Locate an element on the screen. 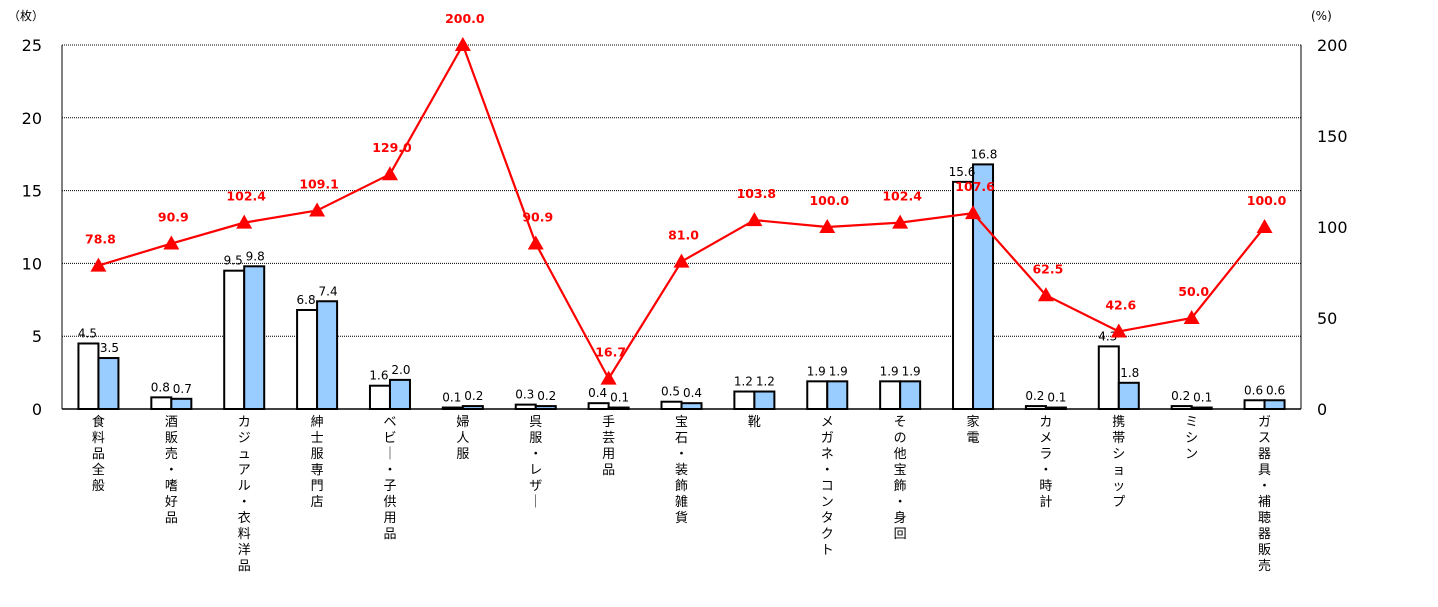  category-label-glyph: ュ is located at coordinates (244, 454).